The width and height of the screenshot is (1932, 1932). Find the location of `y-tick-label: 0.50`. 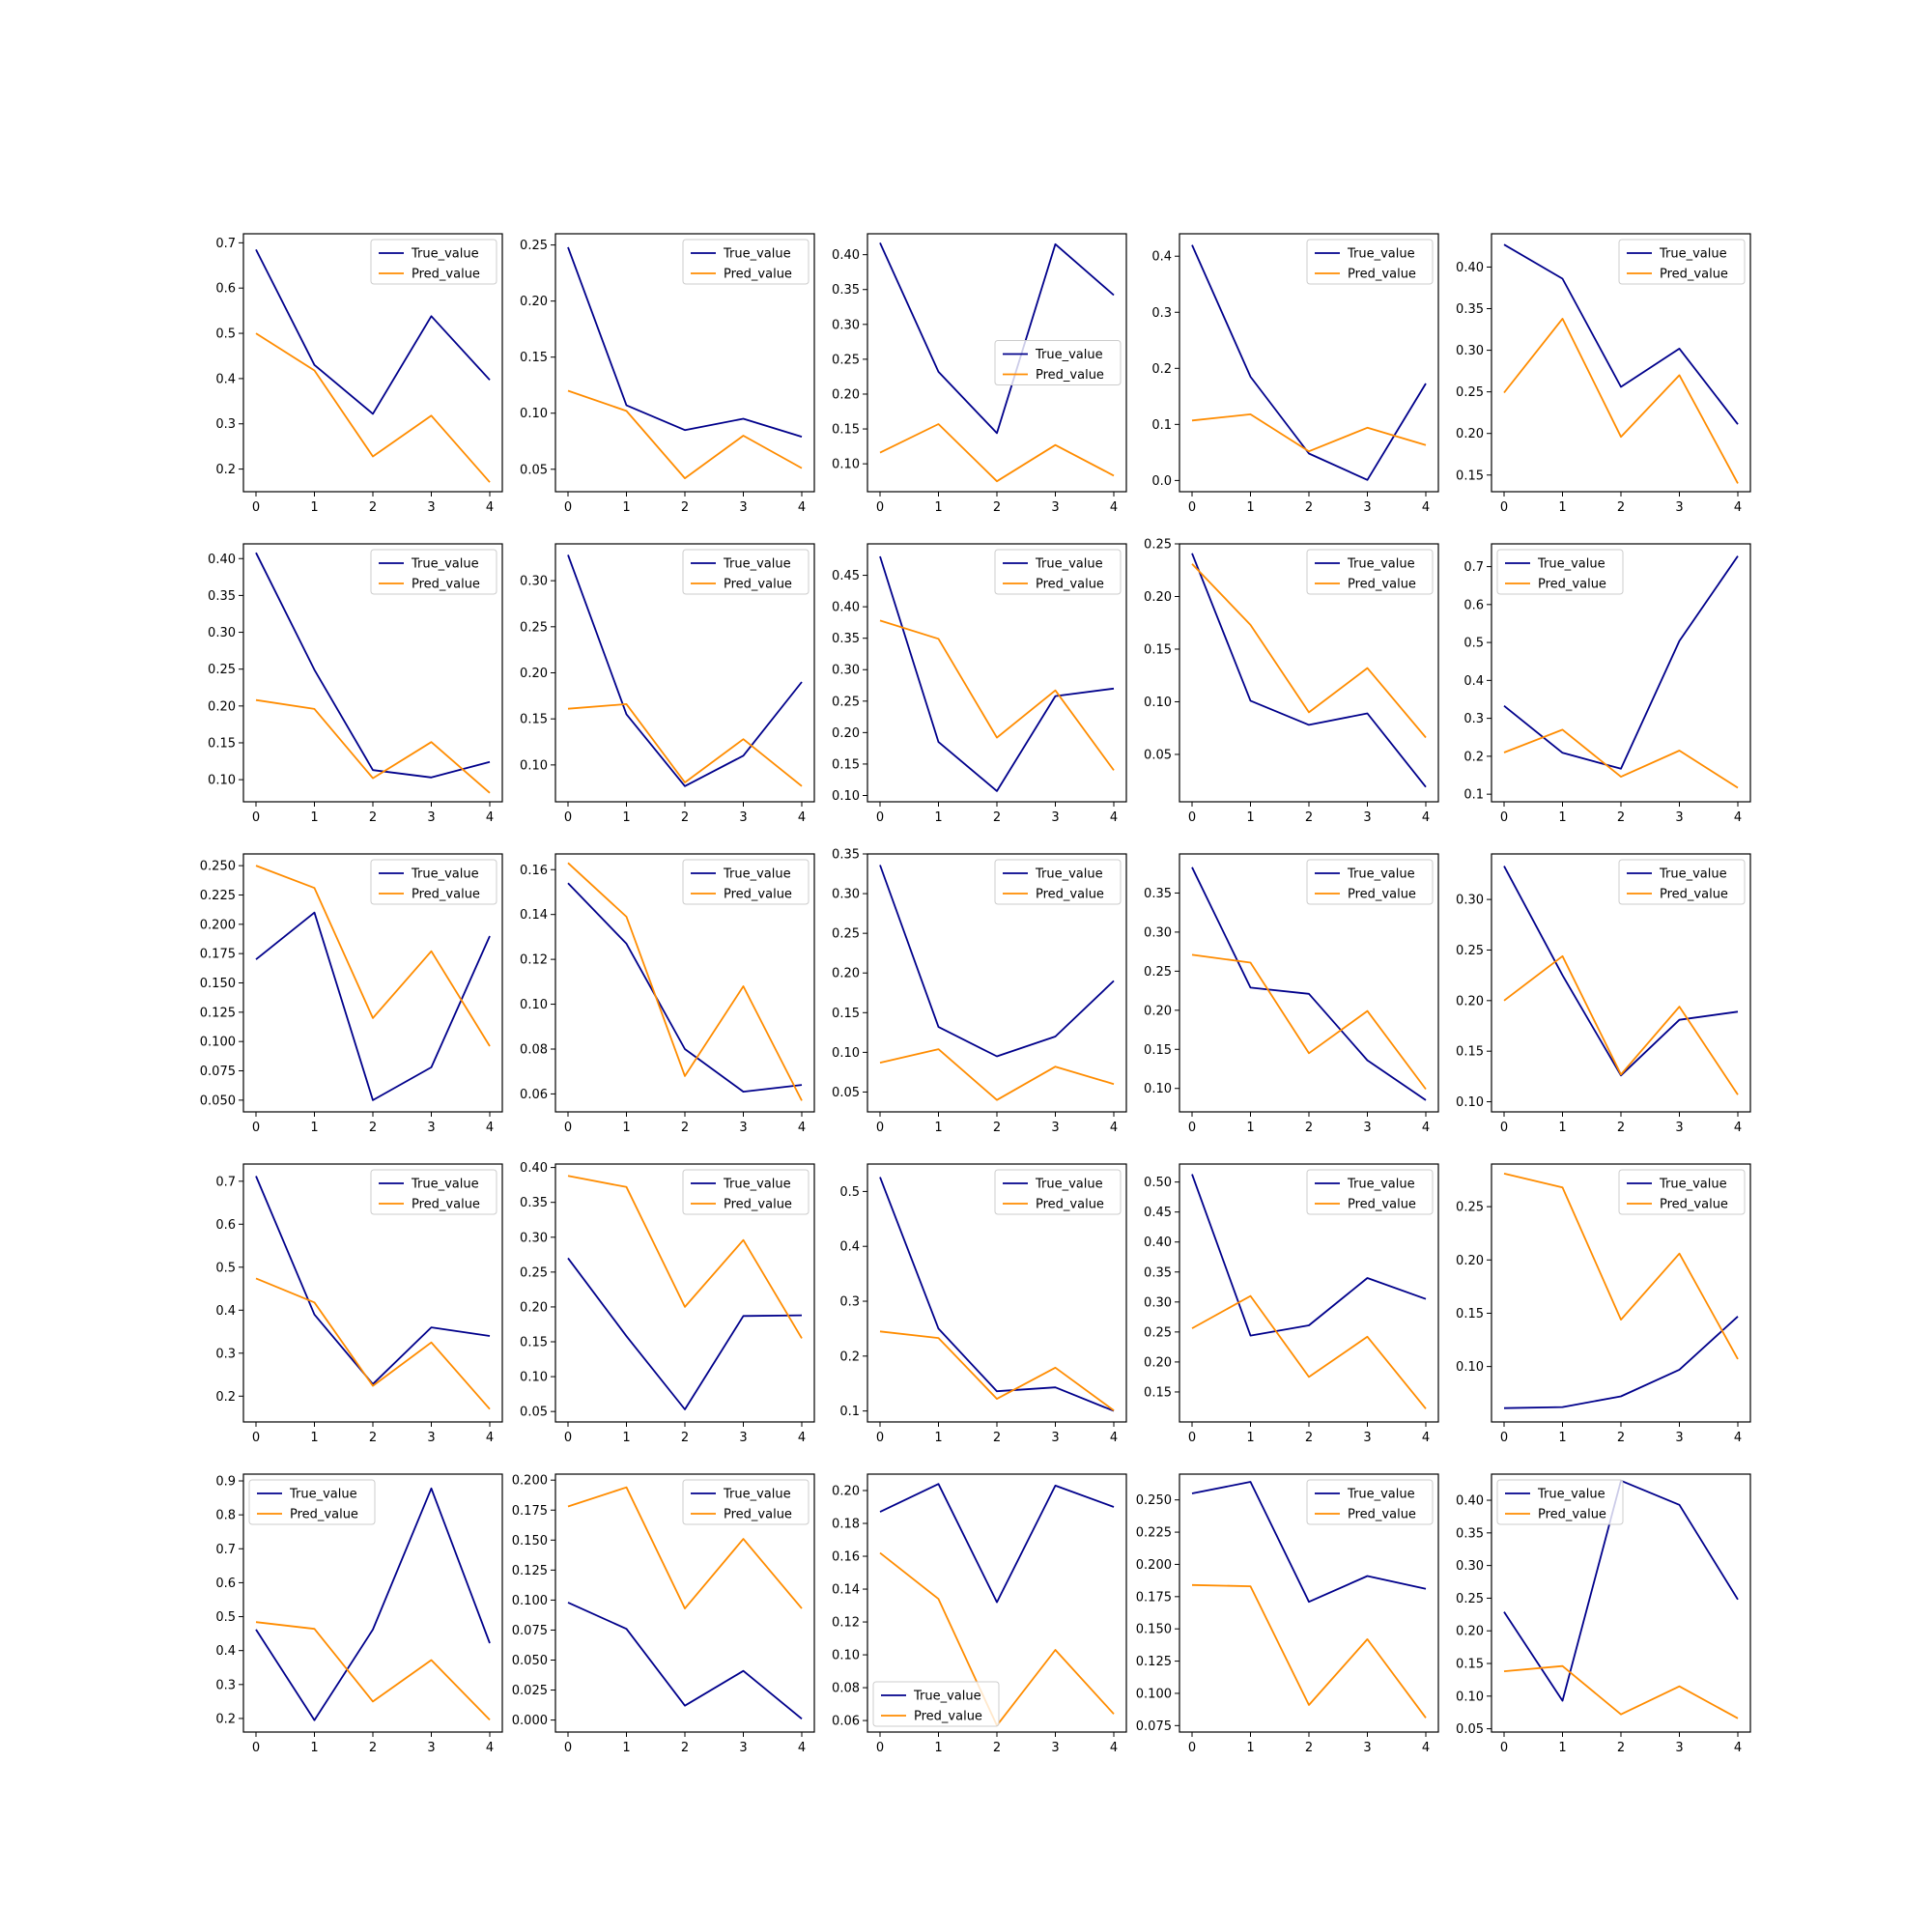

y-tick-label: 0.50 is located at coordinates (1158, 1183).